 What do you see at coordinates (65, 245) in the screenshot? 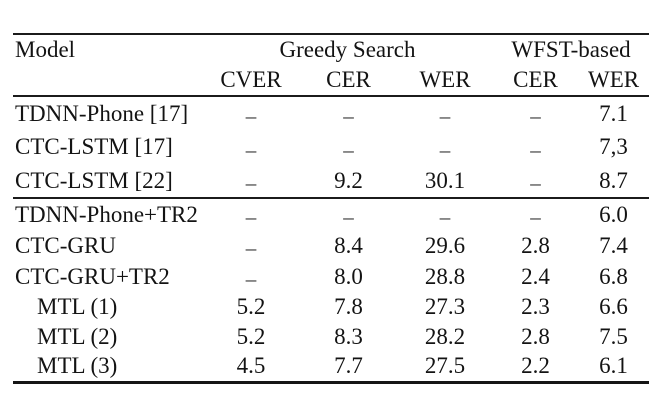
I see `model-cell: CTC-GRU` at bounding box center [65, 245].